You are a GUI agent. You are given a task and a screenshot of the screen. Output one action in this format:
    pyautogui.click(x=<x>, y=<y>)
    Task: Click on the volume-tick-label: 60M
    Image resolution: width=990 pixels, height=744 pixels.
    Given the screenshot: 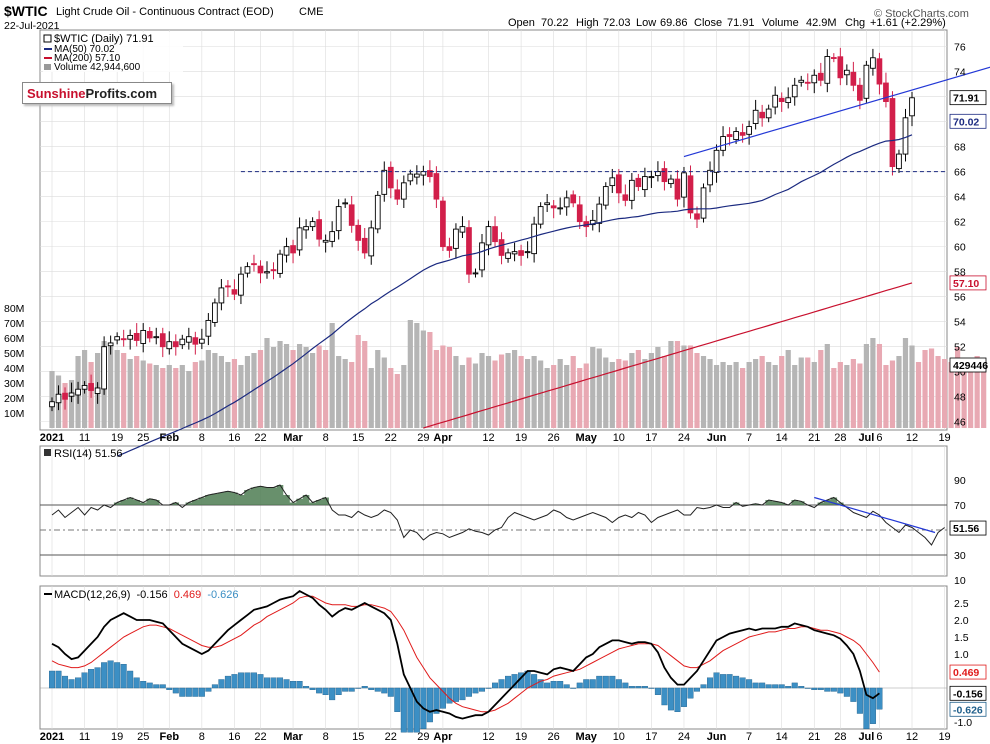 What is the action you would take?
    pyautogui.click(x=14, y=339)
    